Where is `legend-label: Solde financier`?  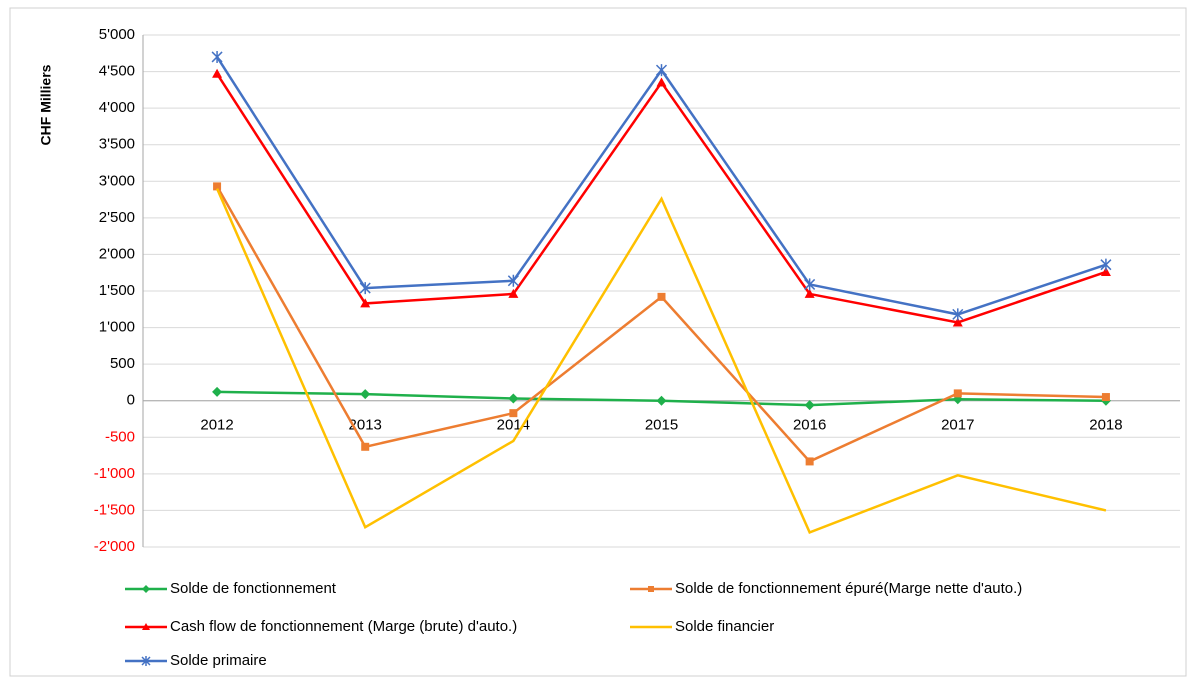
legend-label: Solde financier is located at coordinates (724, 626).